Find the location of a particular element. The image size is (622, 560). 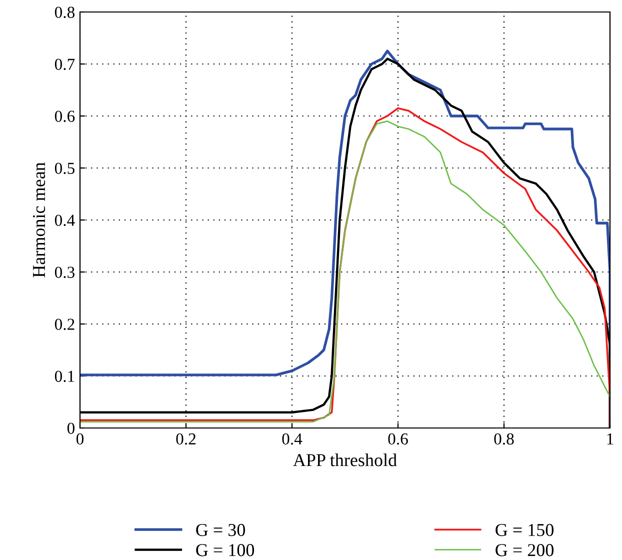

legend-label: G = 30 is located at coordinates (221, 530).